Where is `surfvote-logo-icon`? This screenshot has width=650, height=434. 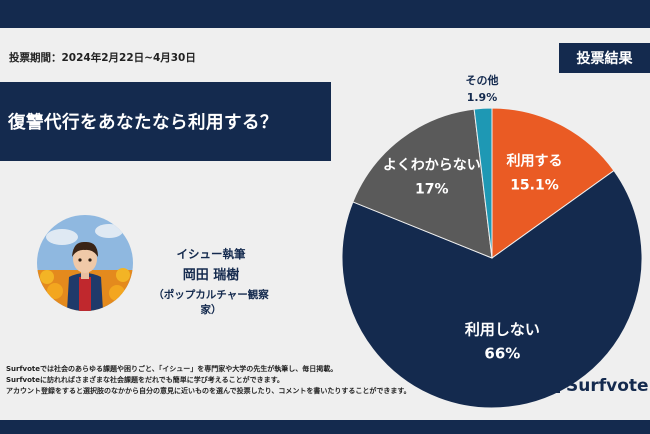
surfvote-logo-icon is located at coordinates (554, 386).